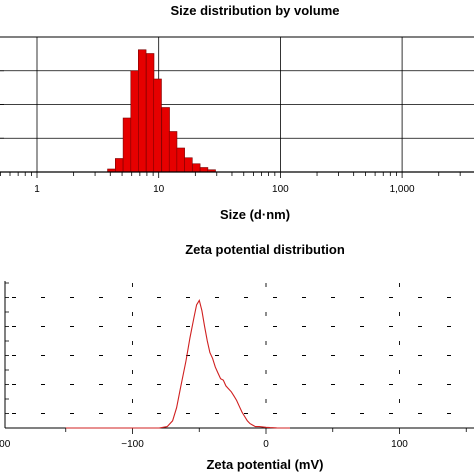  I want to click on size-x-tick-label: 100, so click(280, 189).